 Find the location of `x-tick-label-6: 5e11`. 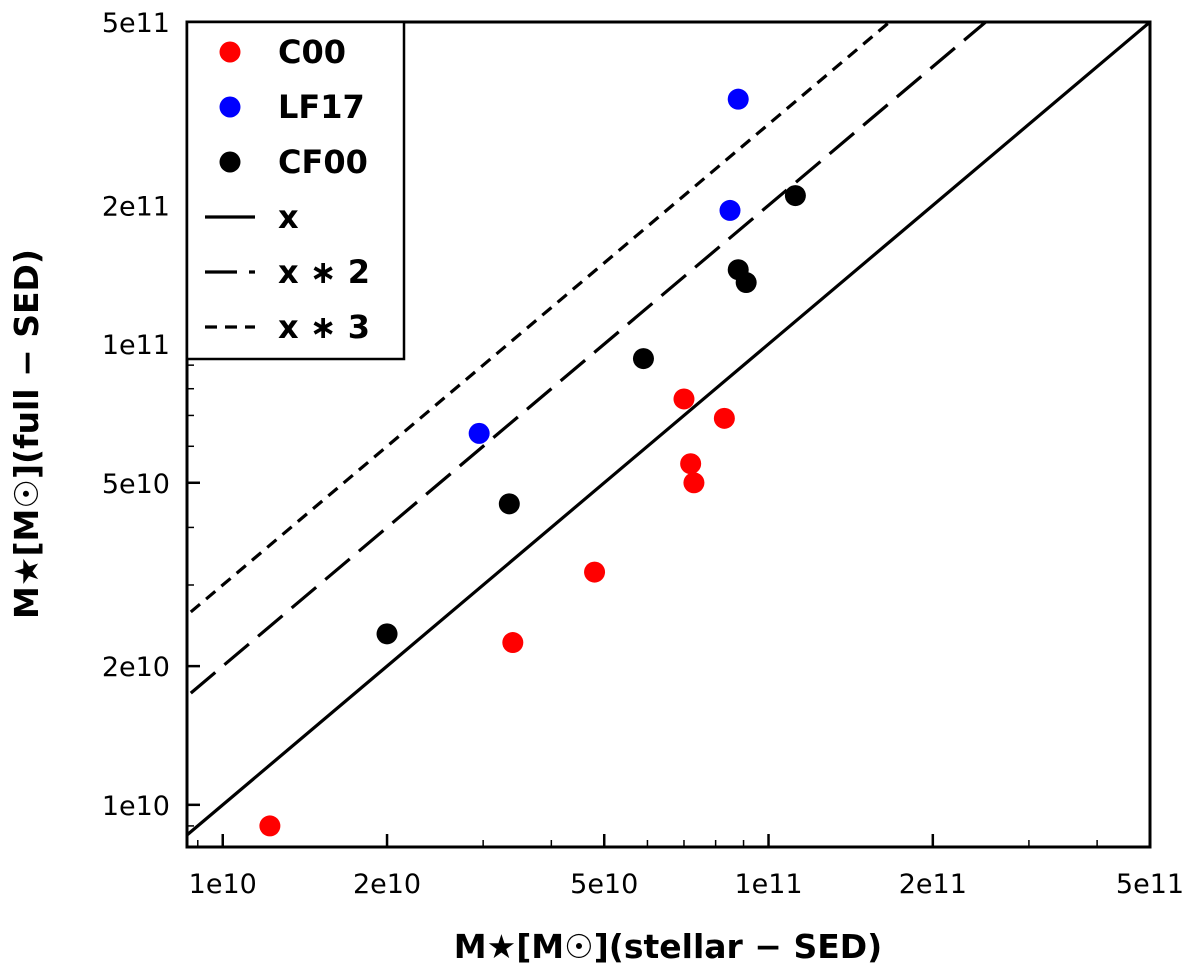

x-tick-label-6: 5e11 is located at coordinates (1150, 884).